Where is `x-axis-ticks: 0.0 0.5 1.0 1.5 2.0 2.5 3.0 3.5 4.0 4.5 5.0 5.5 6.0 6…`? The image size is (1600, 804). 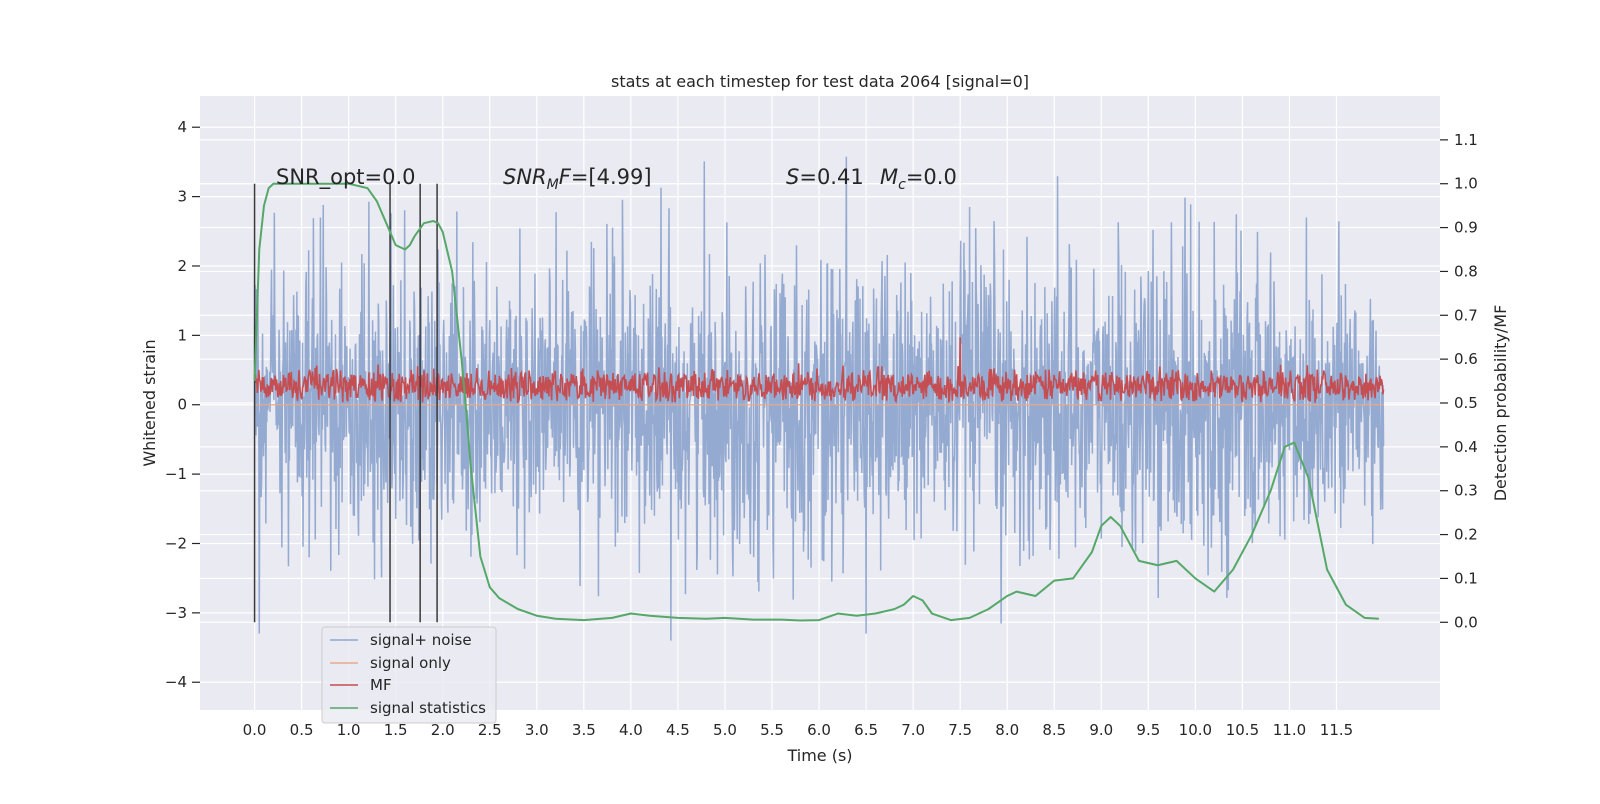 x-axis-ticks: 0.0 0.5 1.0 1.5 2.0 2.5 3.0 3.5 4.0 4.5 5.0 5.5 6.0 6… is located at coordinates (798, 730).